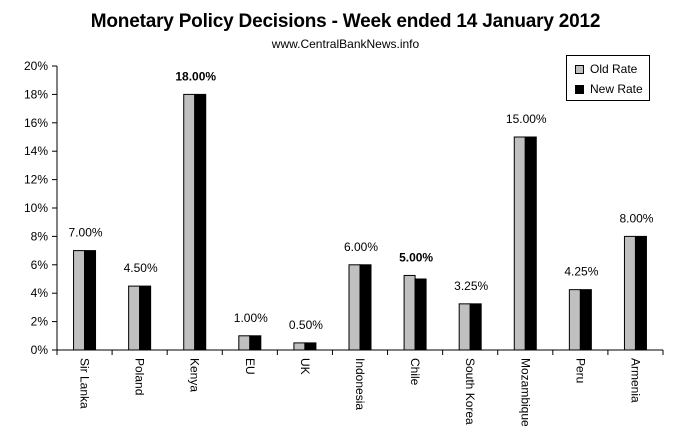 The image size is (691, 434). I want to click on x-category-label: Armenia, so click(635, 380).